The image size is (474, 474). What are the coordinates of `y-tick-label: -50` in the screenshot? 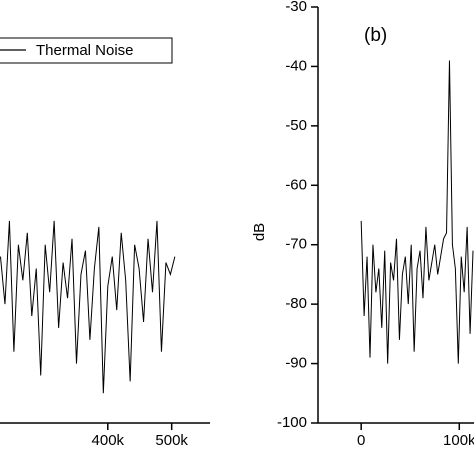 It's located at (296, 125).